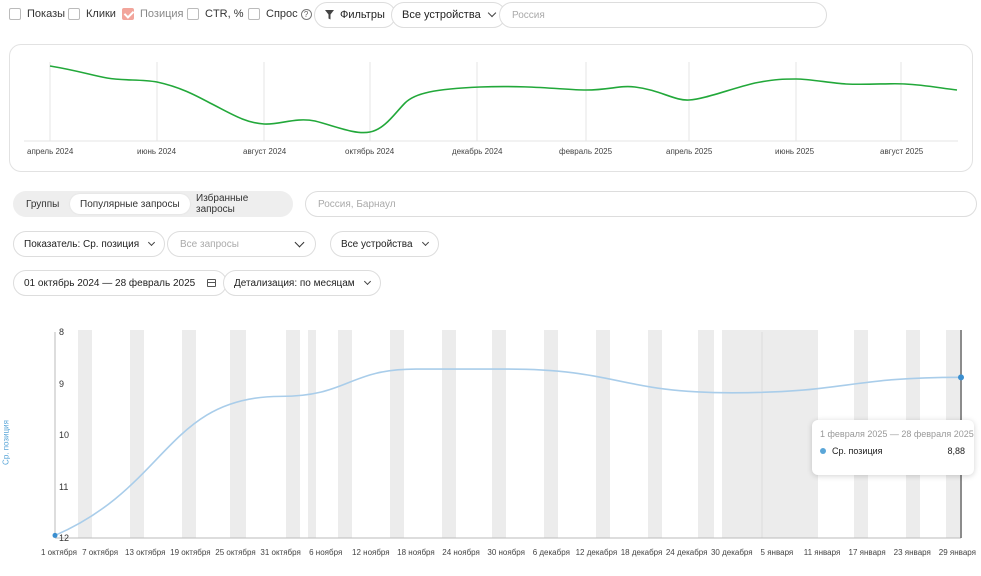 The height and width of the screenshot is (576, 981). What do you see at coordinates (663, 15) in the screenshot?
I see `region-input: Россия` at bounding box center [663, 15].